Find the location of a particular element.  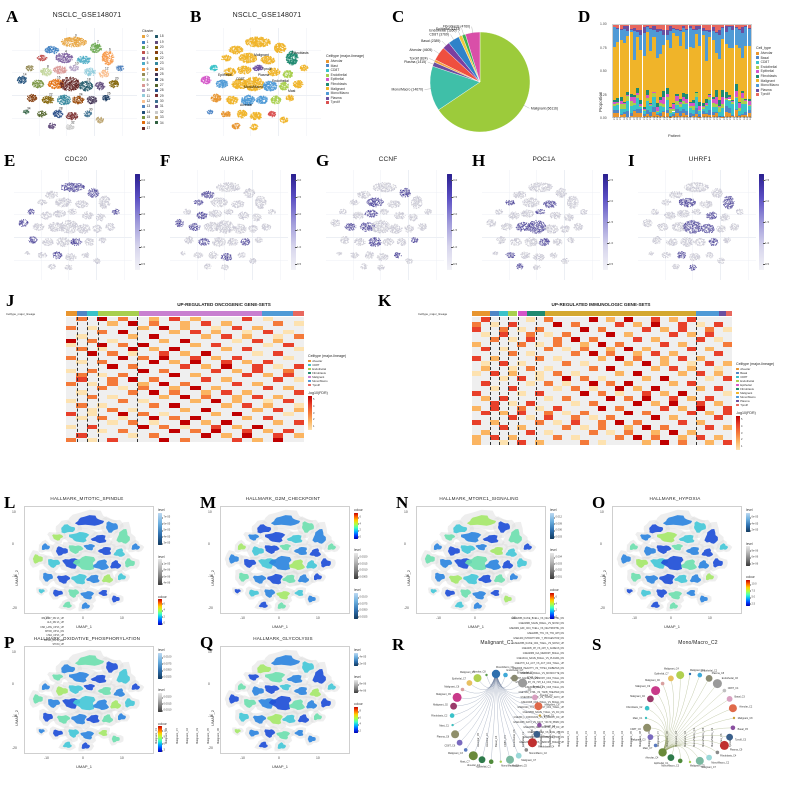

panel-d-legend-item: Tprolif is located at coordinates (767, 94).